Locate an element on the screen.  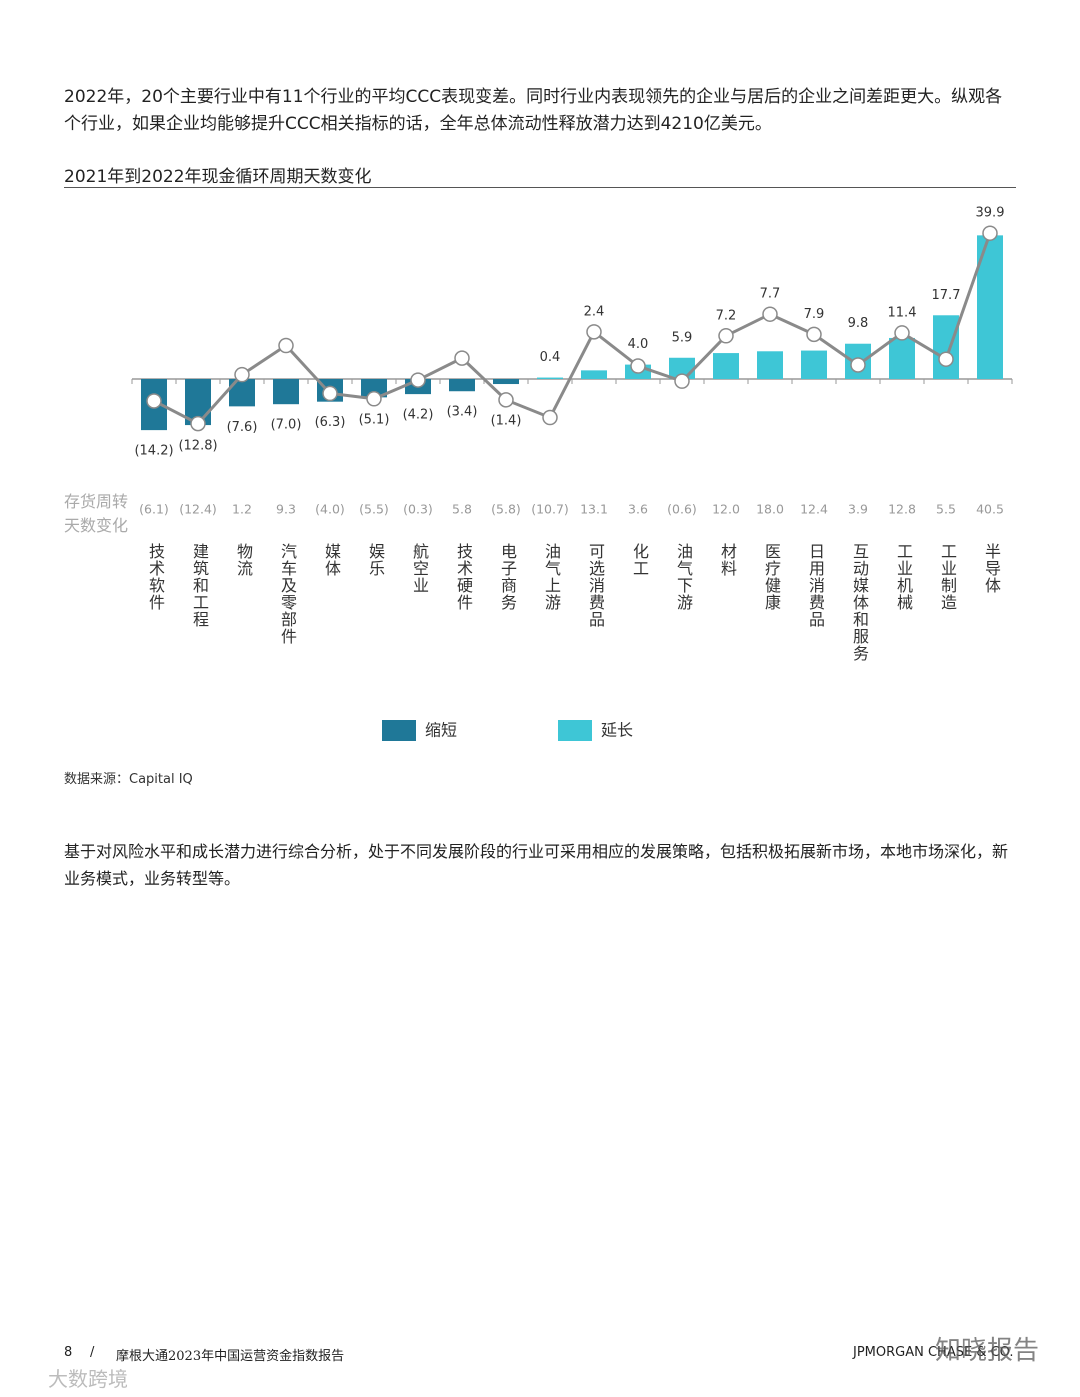
line-value-label: (0.3) is located at coordinates (418, 509).